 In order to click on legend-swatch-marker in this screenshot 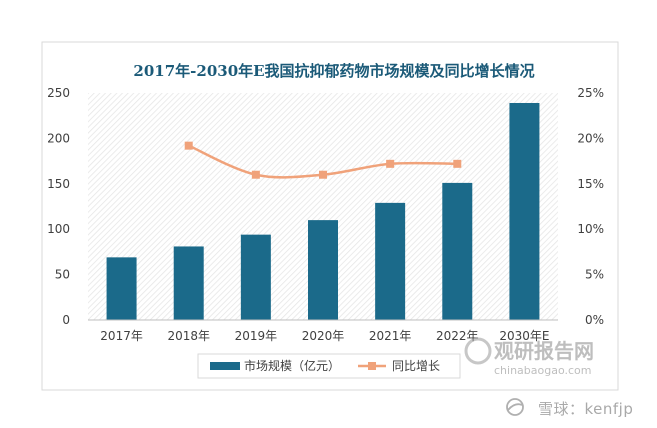, I will do `click(372, 366)`.